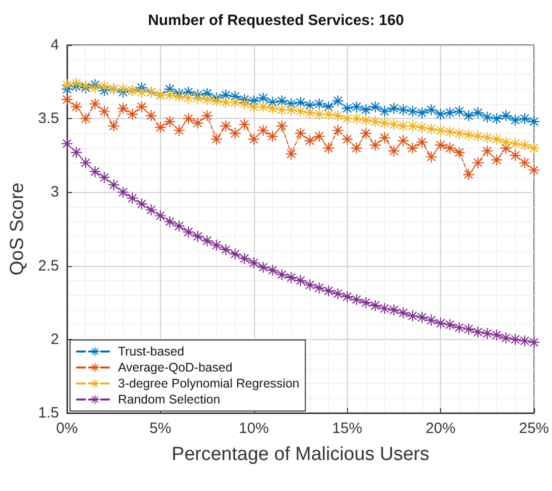 This screenshot has width=552, height=491. I want to click on y-tick-label: 3.5, so click(48, 119).